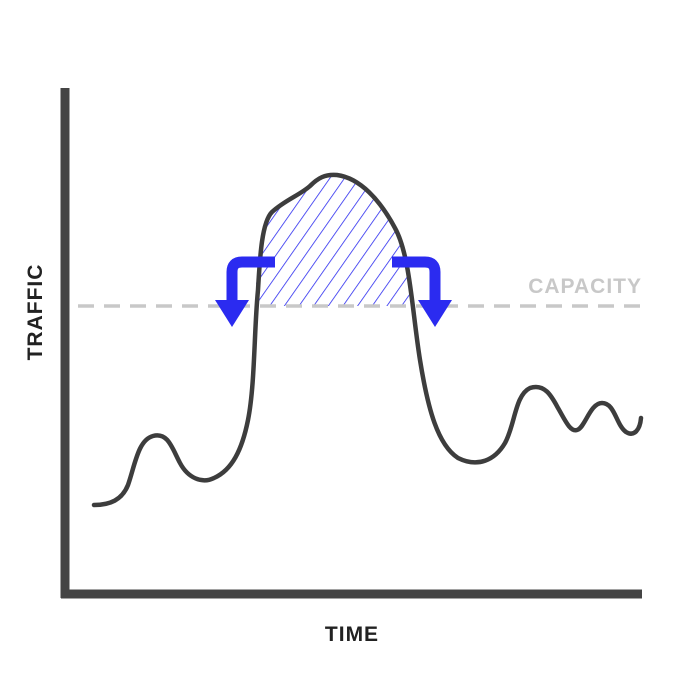 The image size is (683, 683). I want to click on y-axis-label: TRAFFIC, so click(35, 312).